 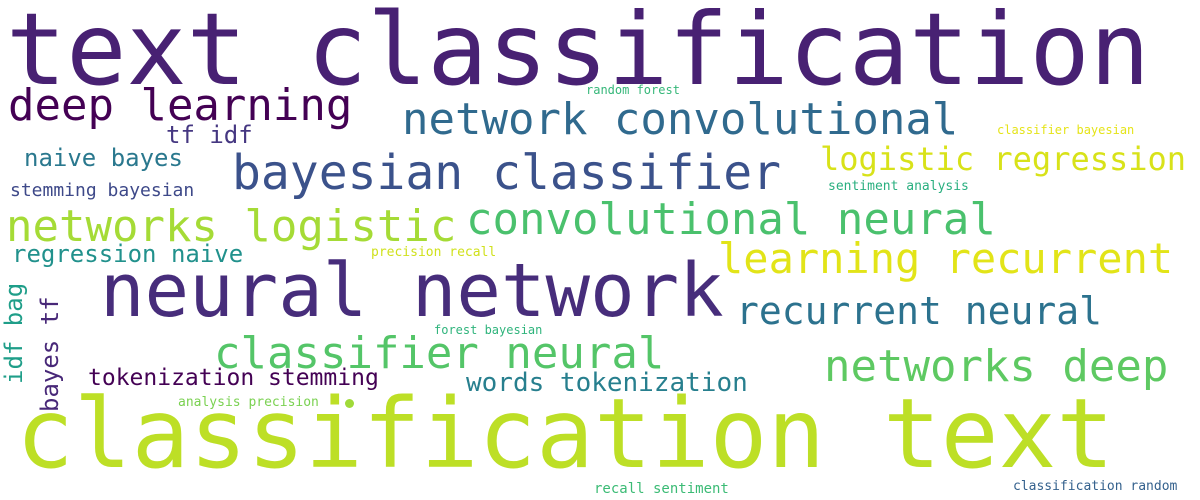 I want to click on word-convolutional-neural: convolutional neural, so click(x=731, y=219).